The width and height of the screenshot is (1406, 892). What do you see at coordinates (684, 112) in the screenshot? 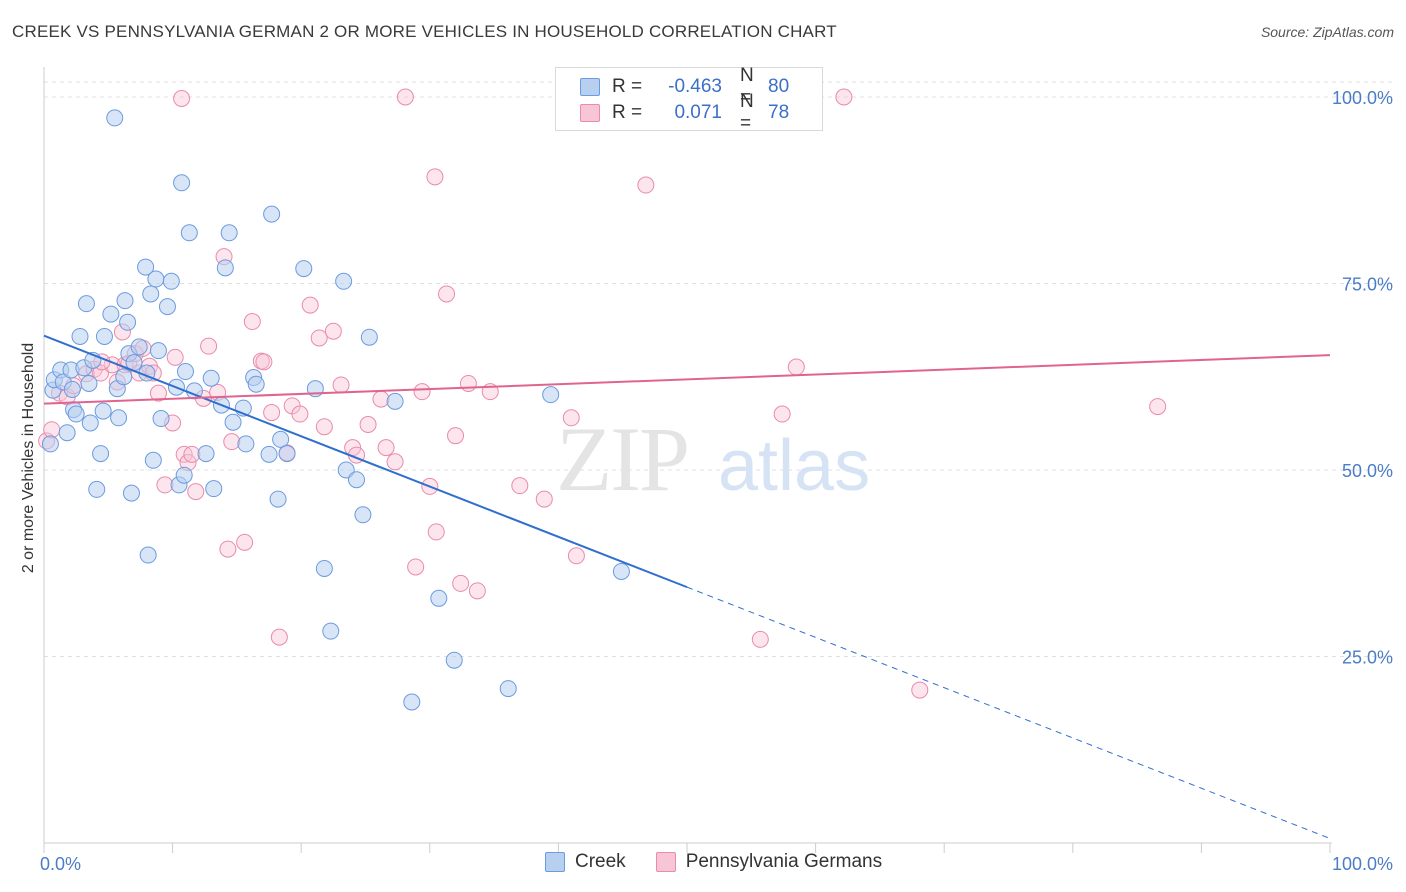
I see `legend-row-penn: R = 0.071 N = 78` at bounding box center [684, 112].